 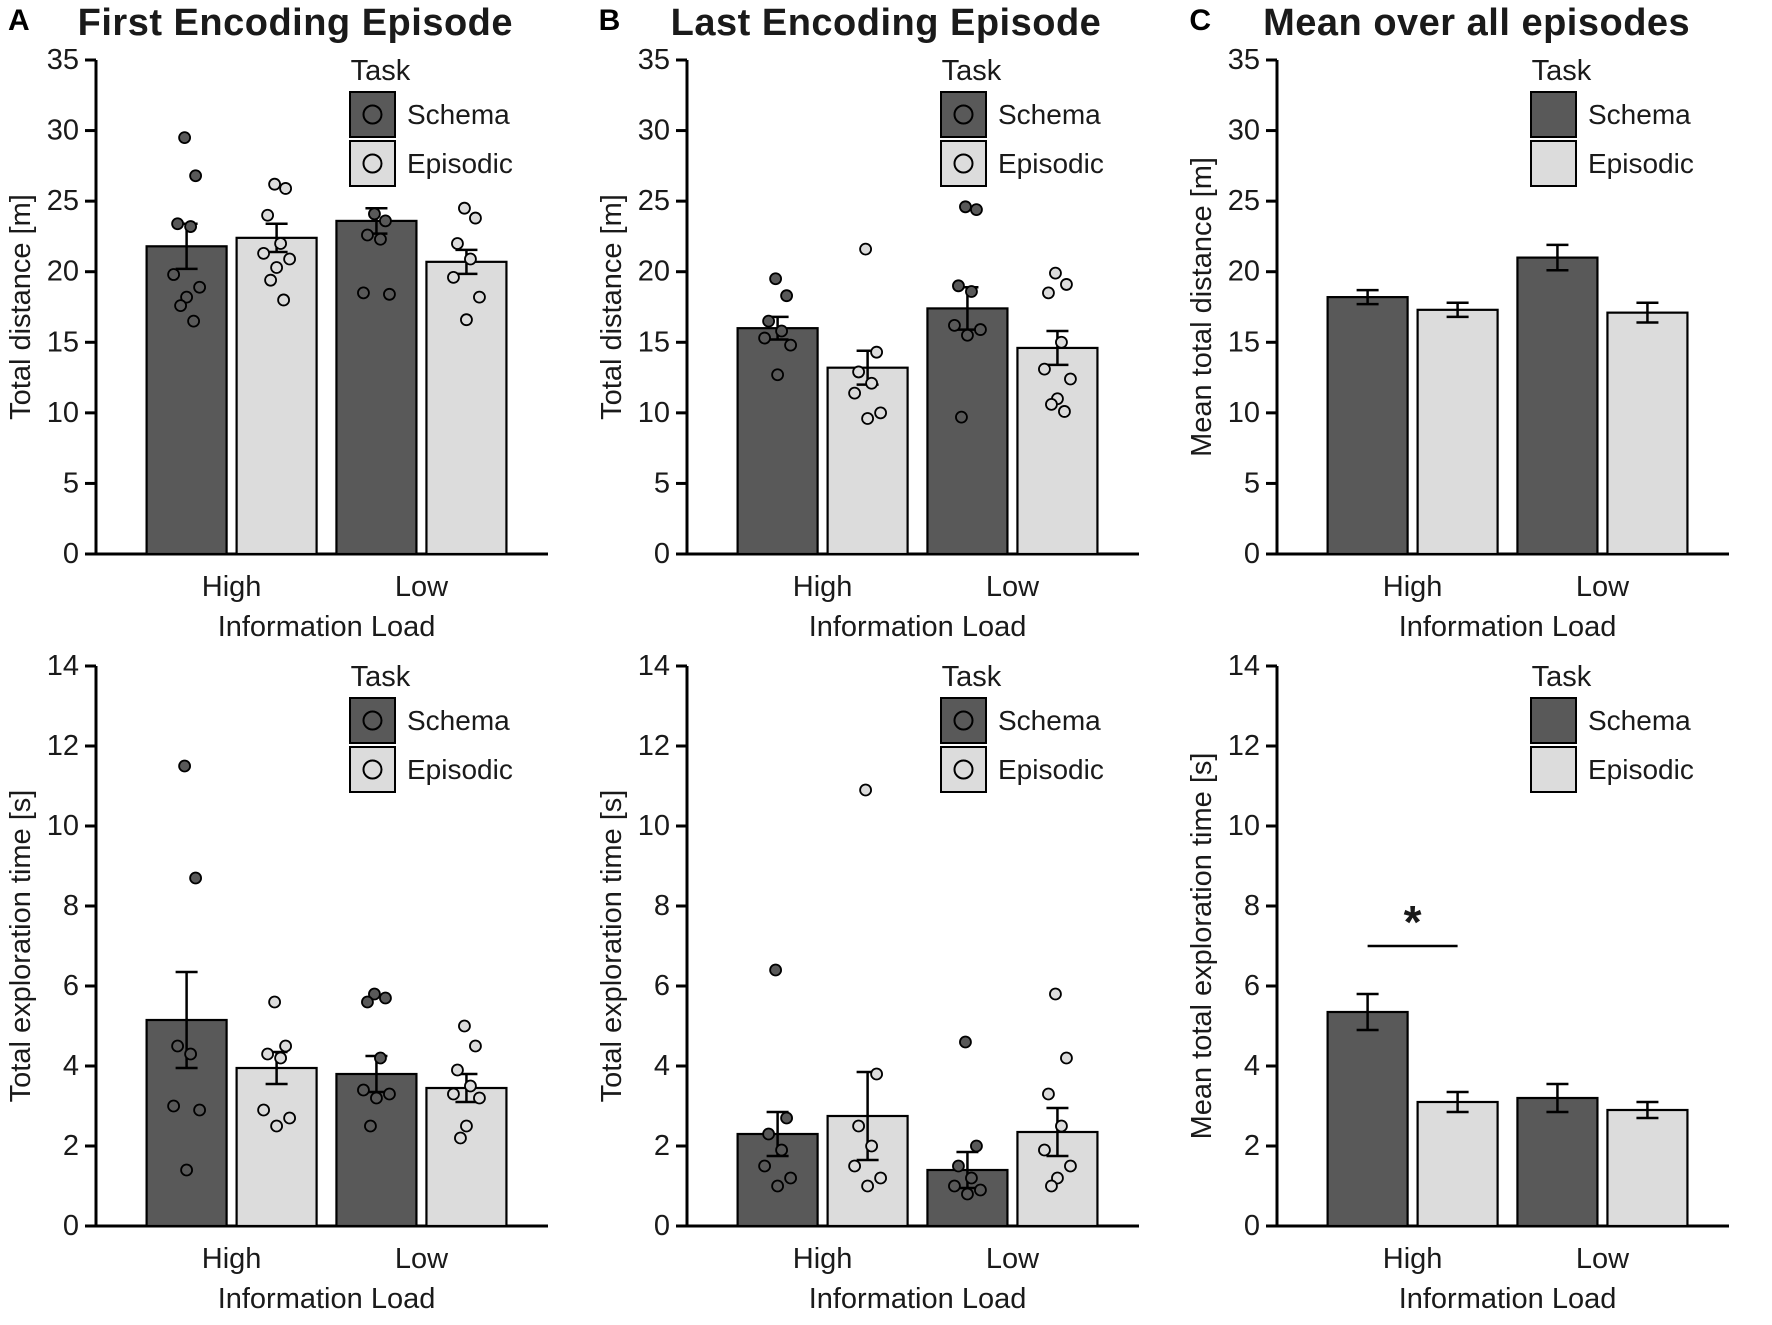 I want to click on legend-title: Task, so click(x=1562, y=71).